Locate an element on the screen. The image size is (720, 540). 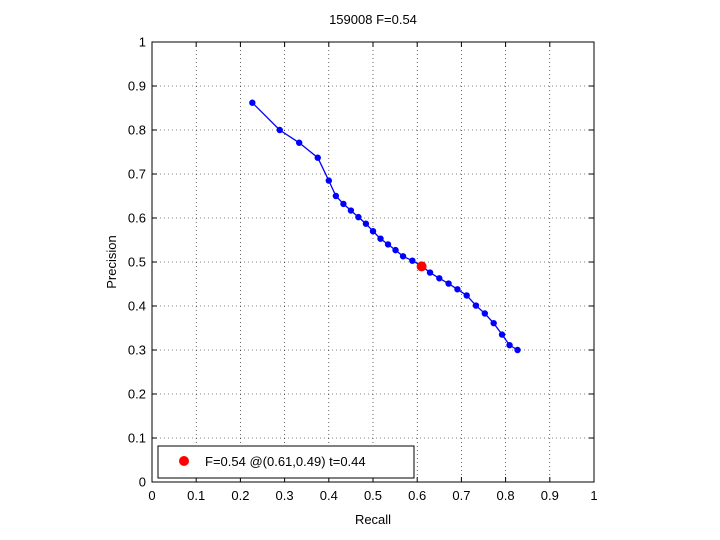
best-f-marker is located at coordinates (421, 266).